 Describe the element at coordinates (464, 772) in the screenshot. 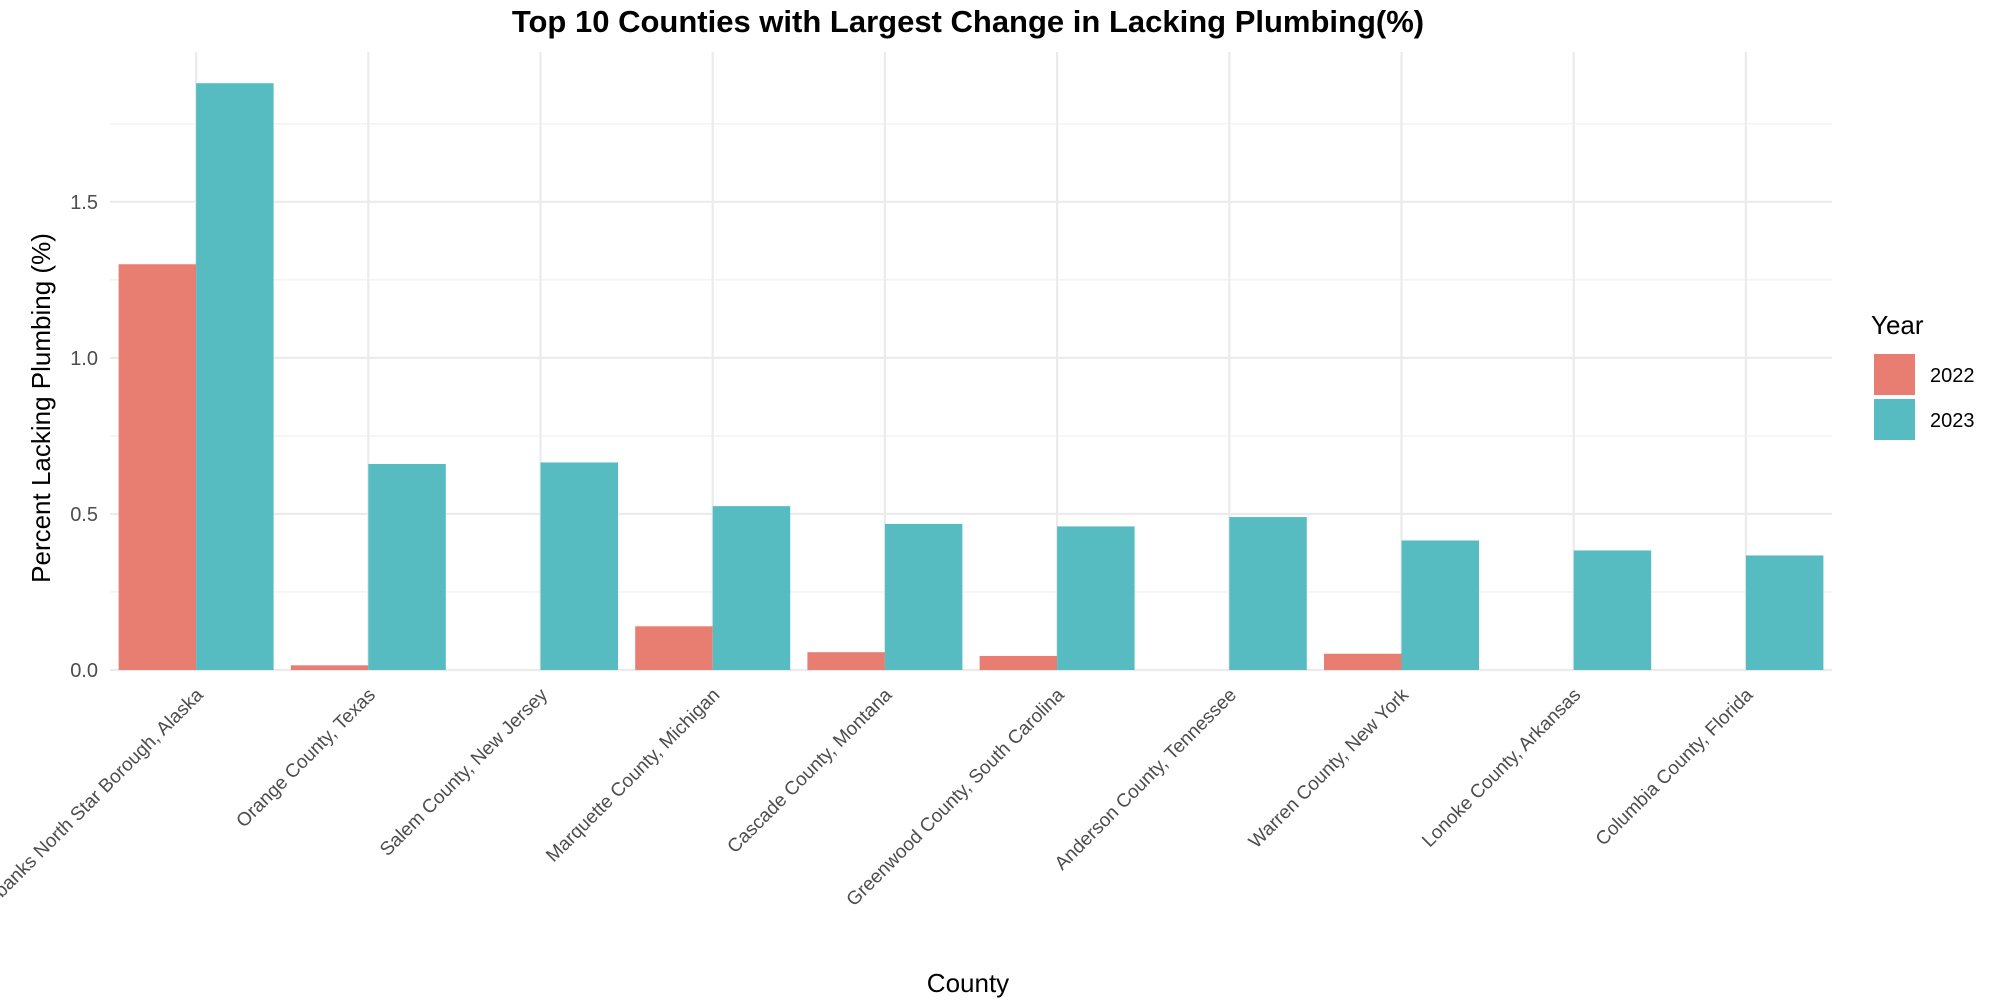

I see `x-tick-label: Salem County, New Jersey` at that location.